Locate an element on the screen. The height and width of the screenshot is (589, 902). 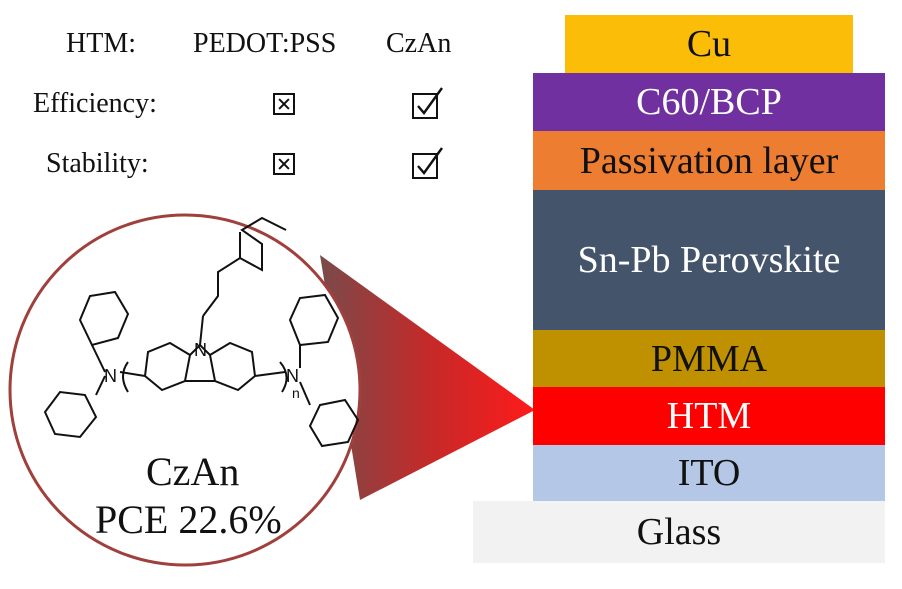
bracket-right is located at coordinates (283, 377).